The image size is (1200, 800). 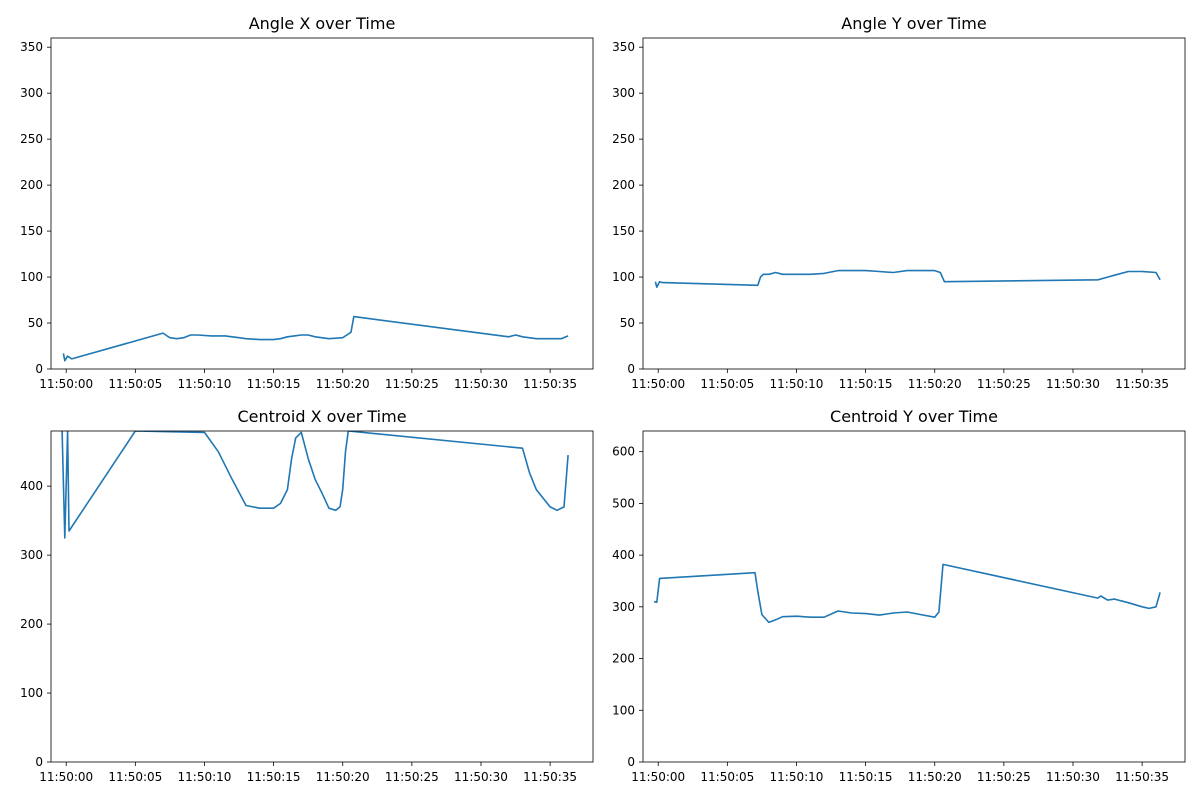 I want to click on angle-x-over-time-y-tick-label: 50, so click(x=35, y=323).